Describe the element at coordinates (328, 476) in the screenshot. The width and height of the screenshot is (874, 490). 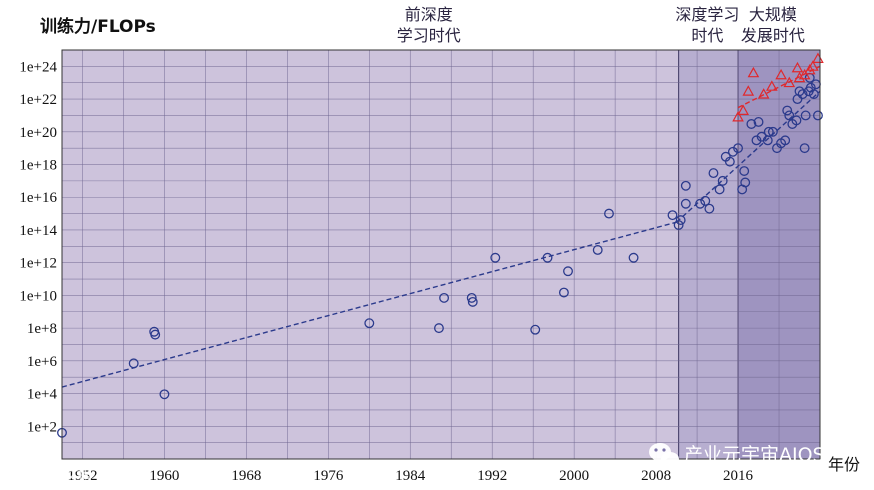
I see `x-tick-label: 1976` at that location.